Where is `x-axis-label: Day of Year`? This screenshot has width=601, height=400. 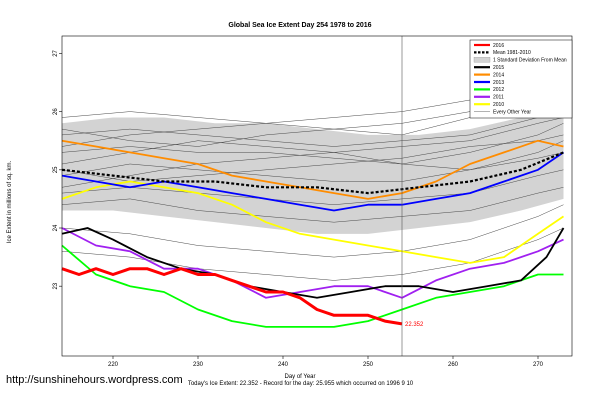
x-axis-label: Day of Year is located at coordinates (299, 377).